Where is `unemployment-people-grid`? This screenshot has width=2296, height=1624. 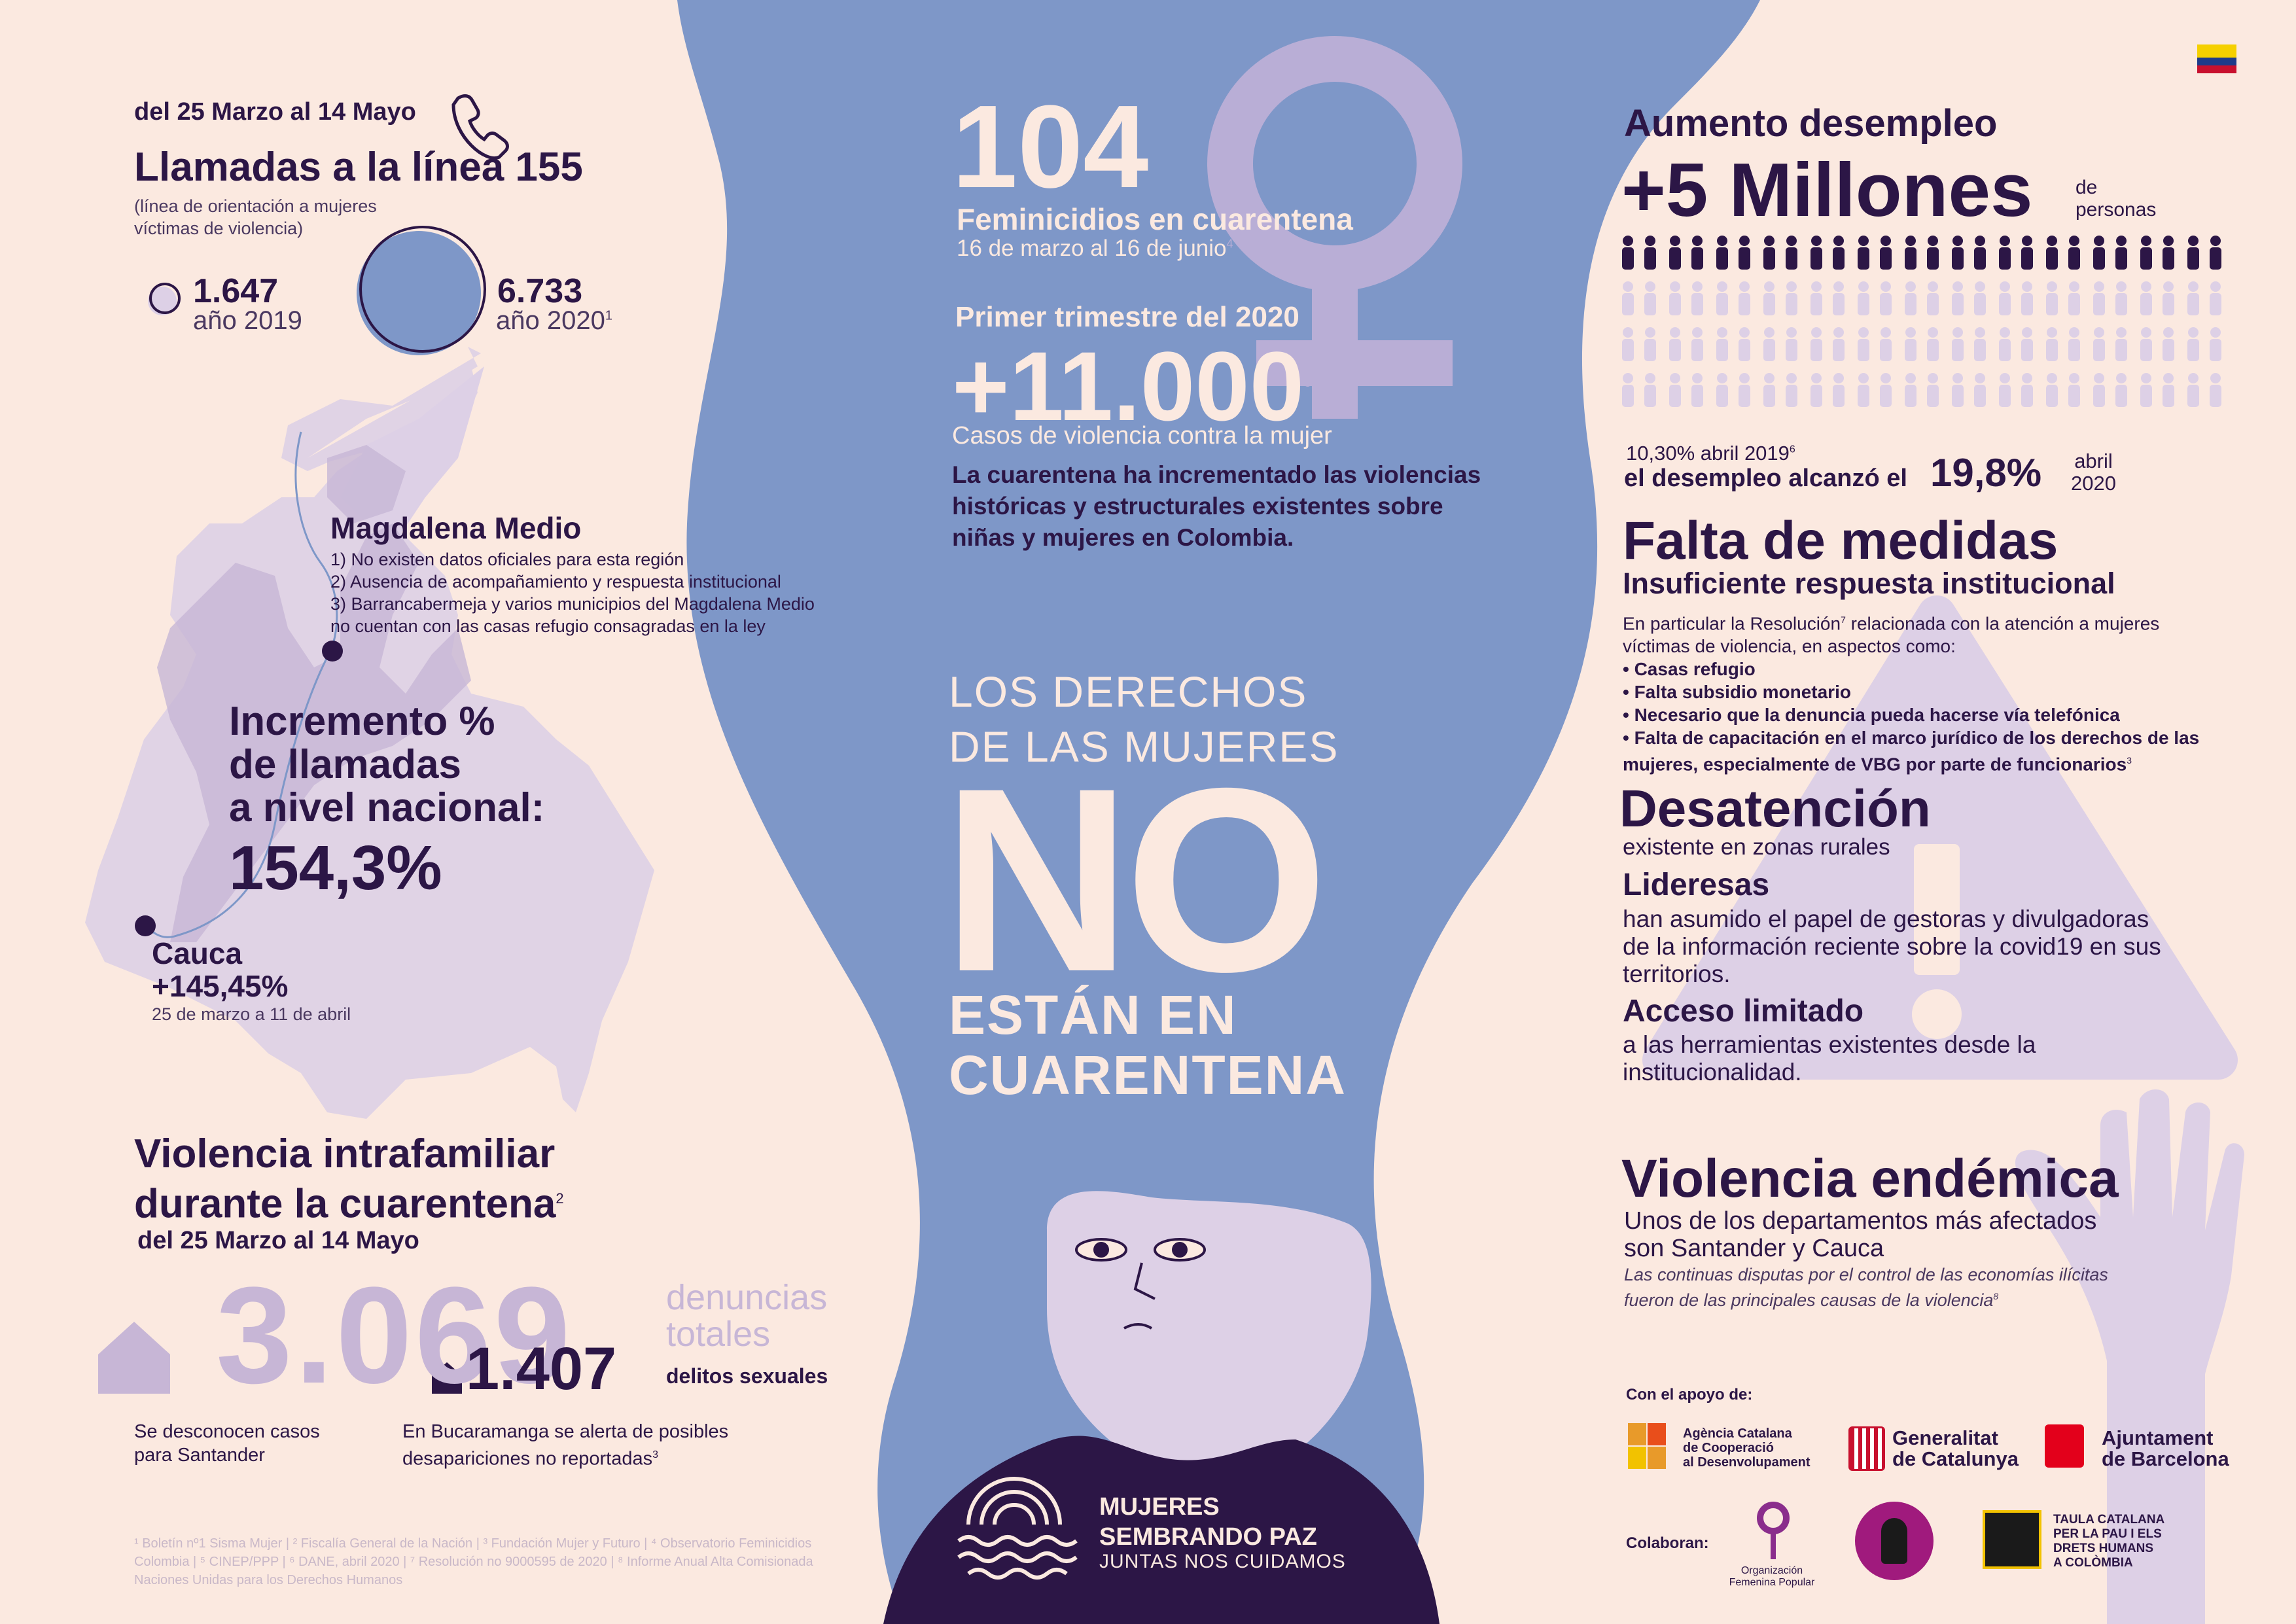 unemployment-people-grid is located at coordinates (1921, 321).